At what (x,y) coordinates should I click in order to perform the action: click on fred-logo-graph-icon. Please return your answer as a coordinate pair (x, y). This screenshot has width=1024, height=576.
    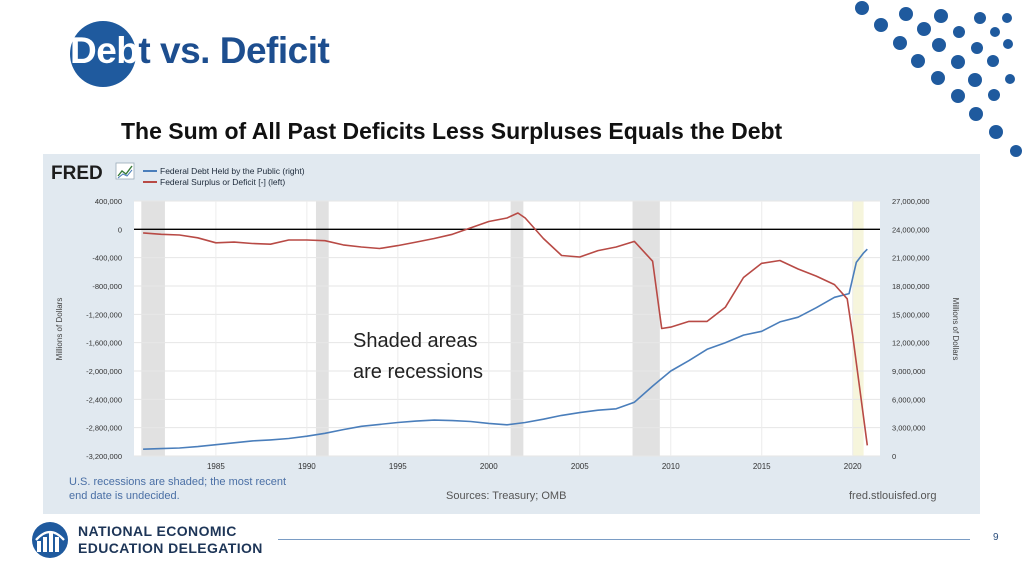
    Looking at the image, I should click on (125, 171).